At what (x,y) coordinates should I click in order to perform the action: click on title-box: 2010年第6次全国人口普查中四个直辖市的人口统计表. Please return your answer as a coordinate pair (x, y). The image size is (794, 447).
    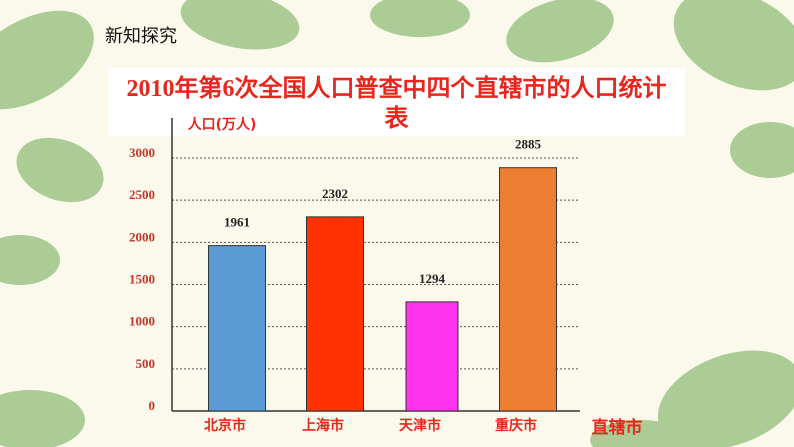
    Looking at the image, I should click on (396, 102).